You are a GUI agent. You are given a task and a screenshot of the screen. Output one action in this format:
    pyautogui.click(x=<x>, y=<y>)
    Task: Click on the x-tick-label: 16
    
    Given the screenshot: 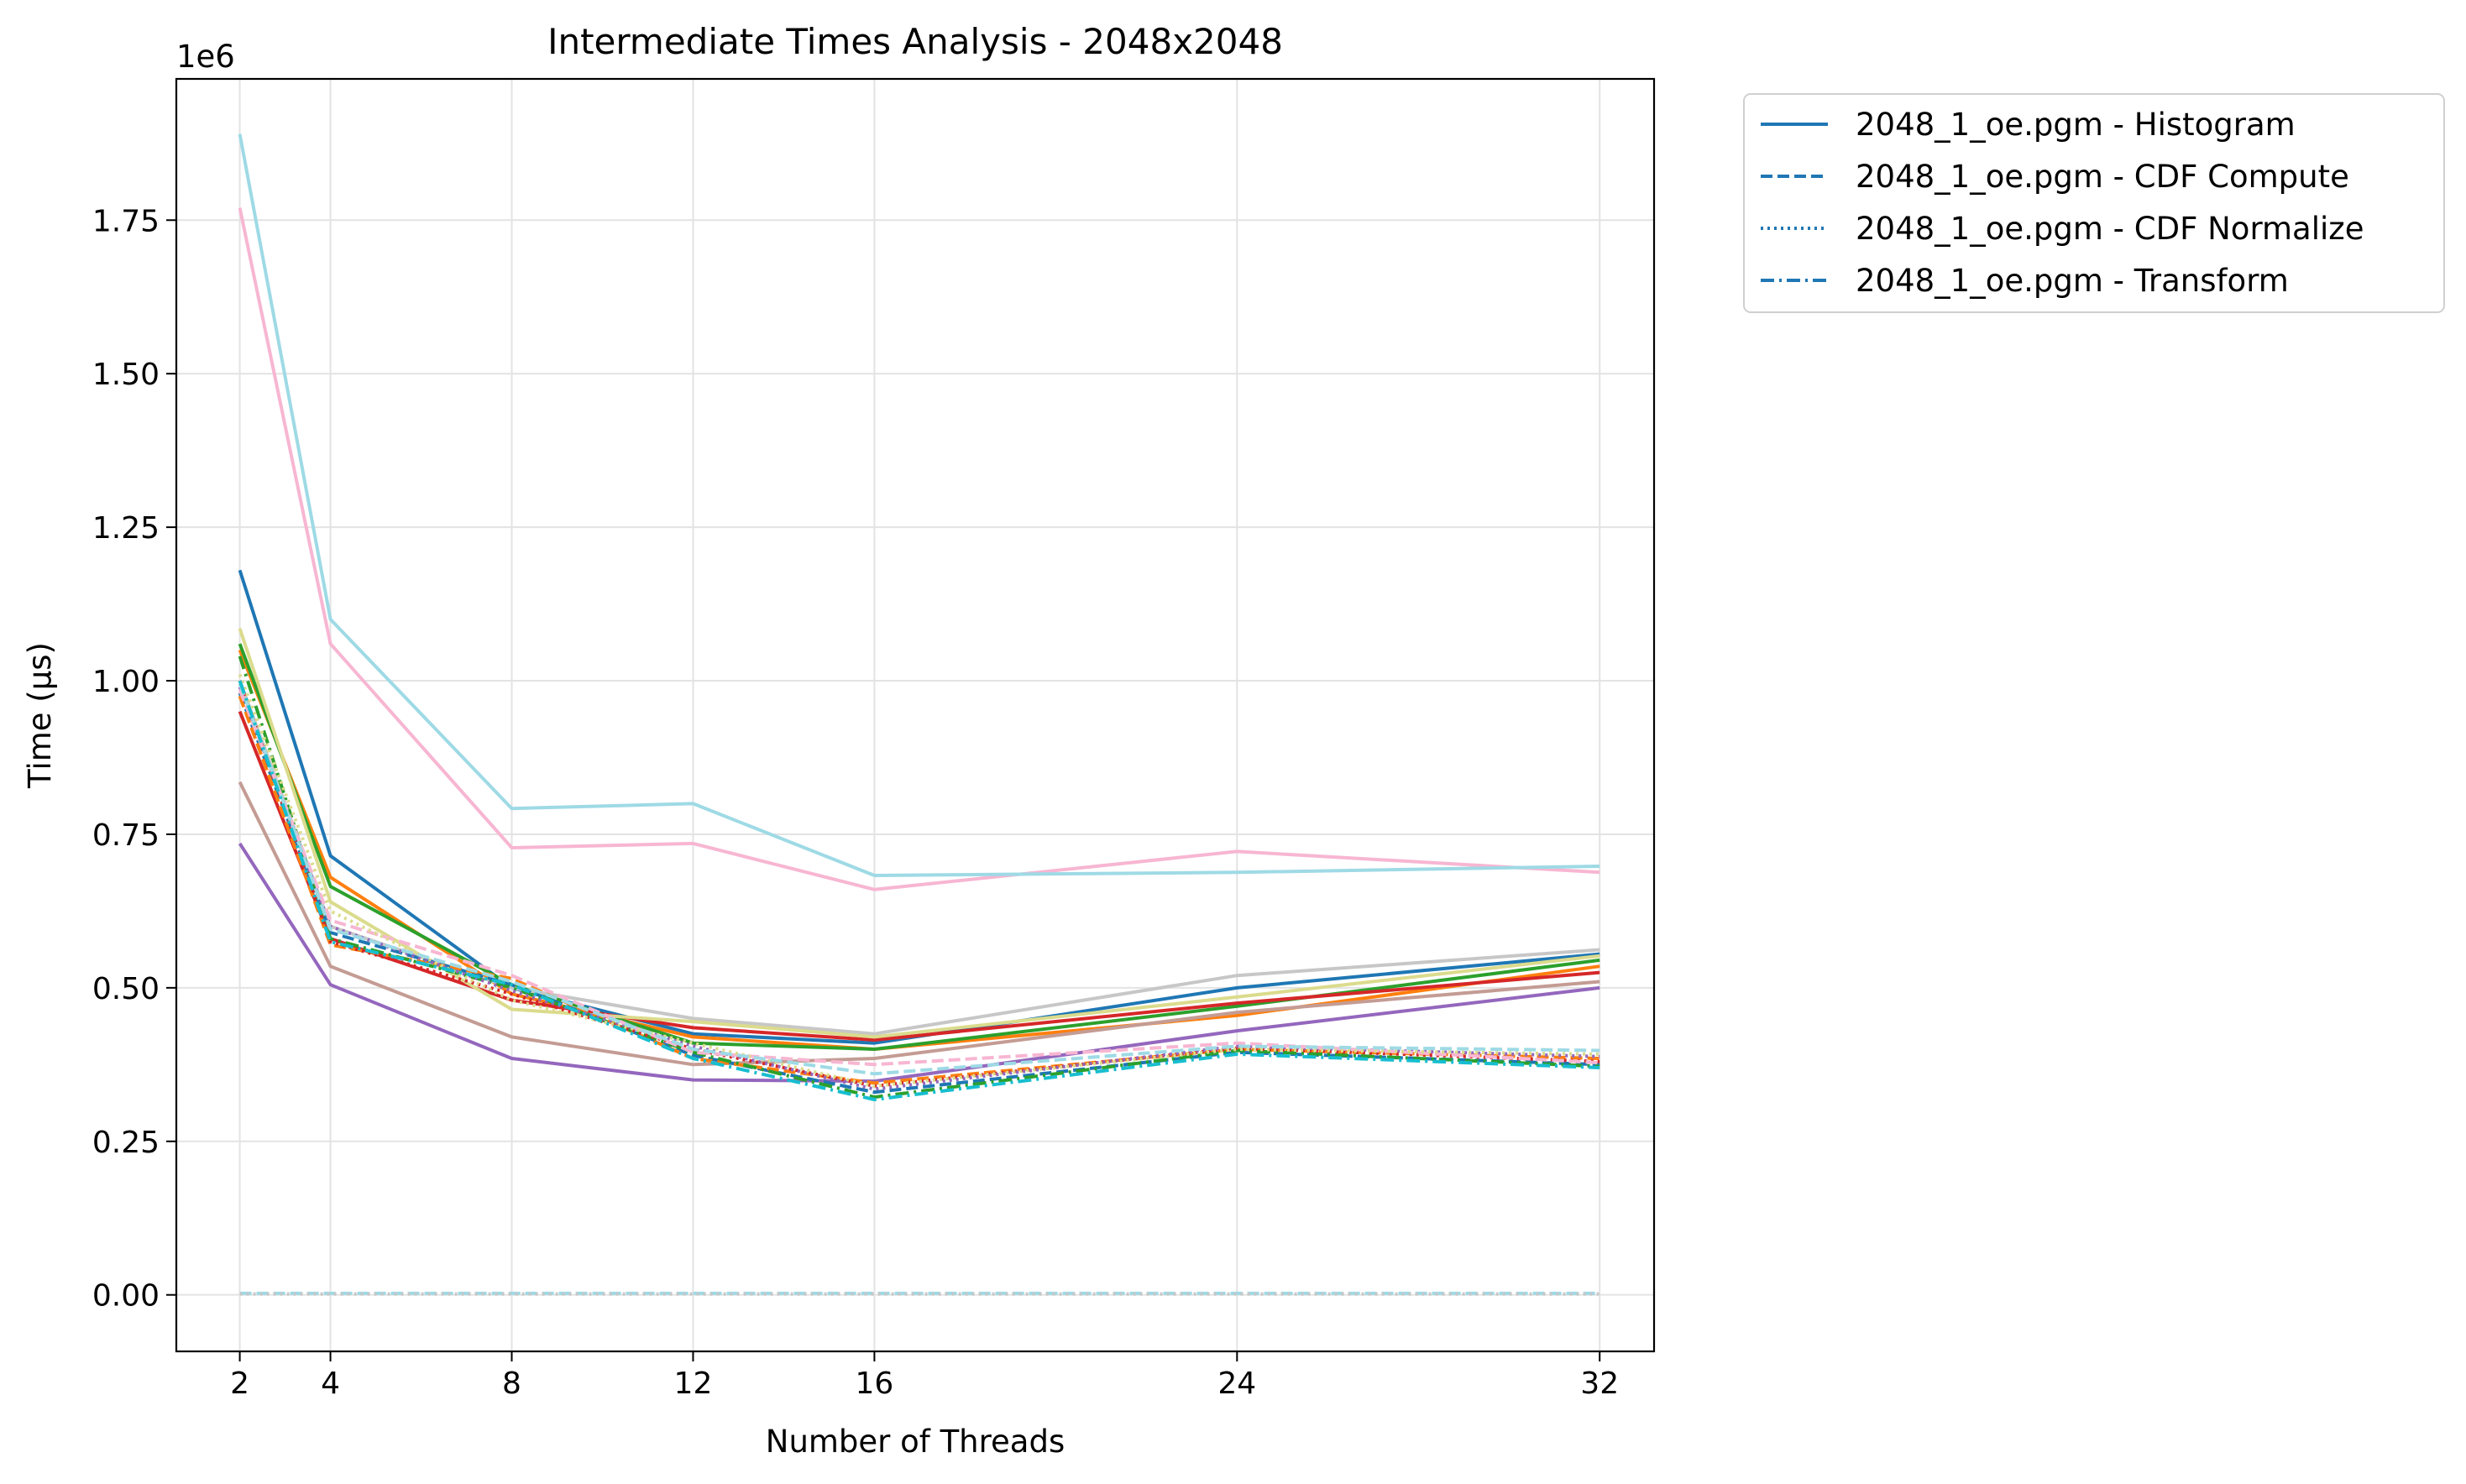 What is the action you would take?
    pyautogui.click(x=875, y=1383)
    